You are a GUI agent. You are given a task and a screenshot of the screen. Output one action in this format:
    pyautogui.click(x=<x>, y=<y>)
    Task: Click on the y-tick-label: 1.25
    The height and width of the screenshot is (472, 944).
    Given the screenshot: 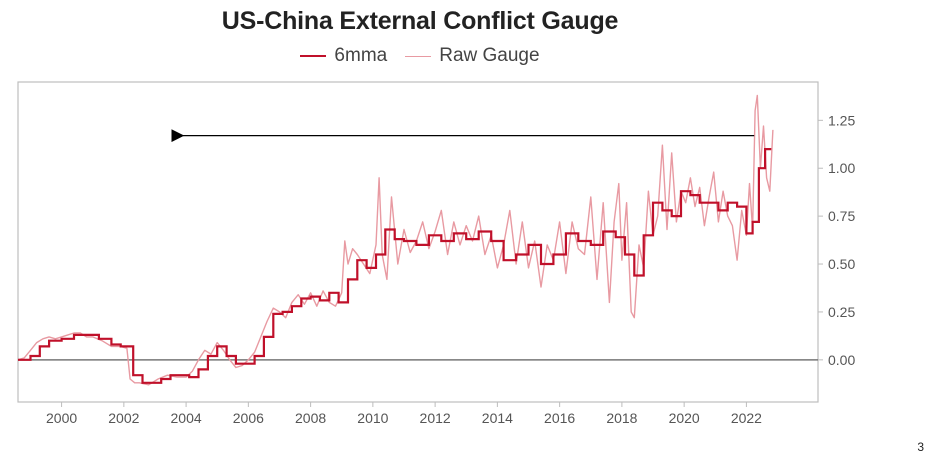 What is the action you would take?
    pyautogui.click(x=841, y=120)
    